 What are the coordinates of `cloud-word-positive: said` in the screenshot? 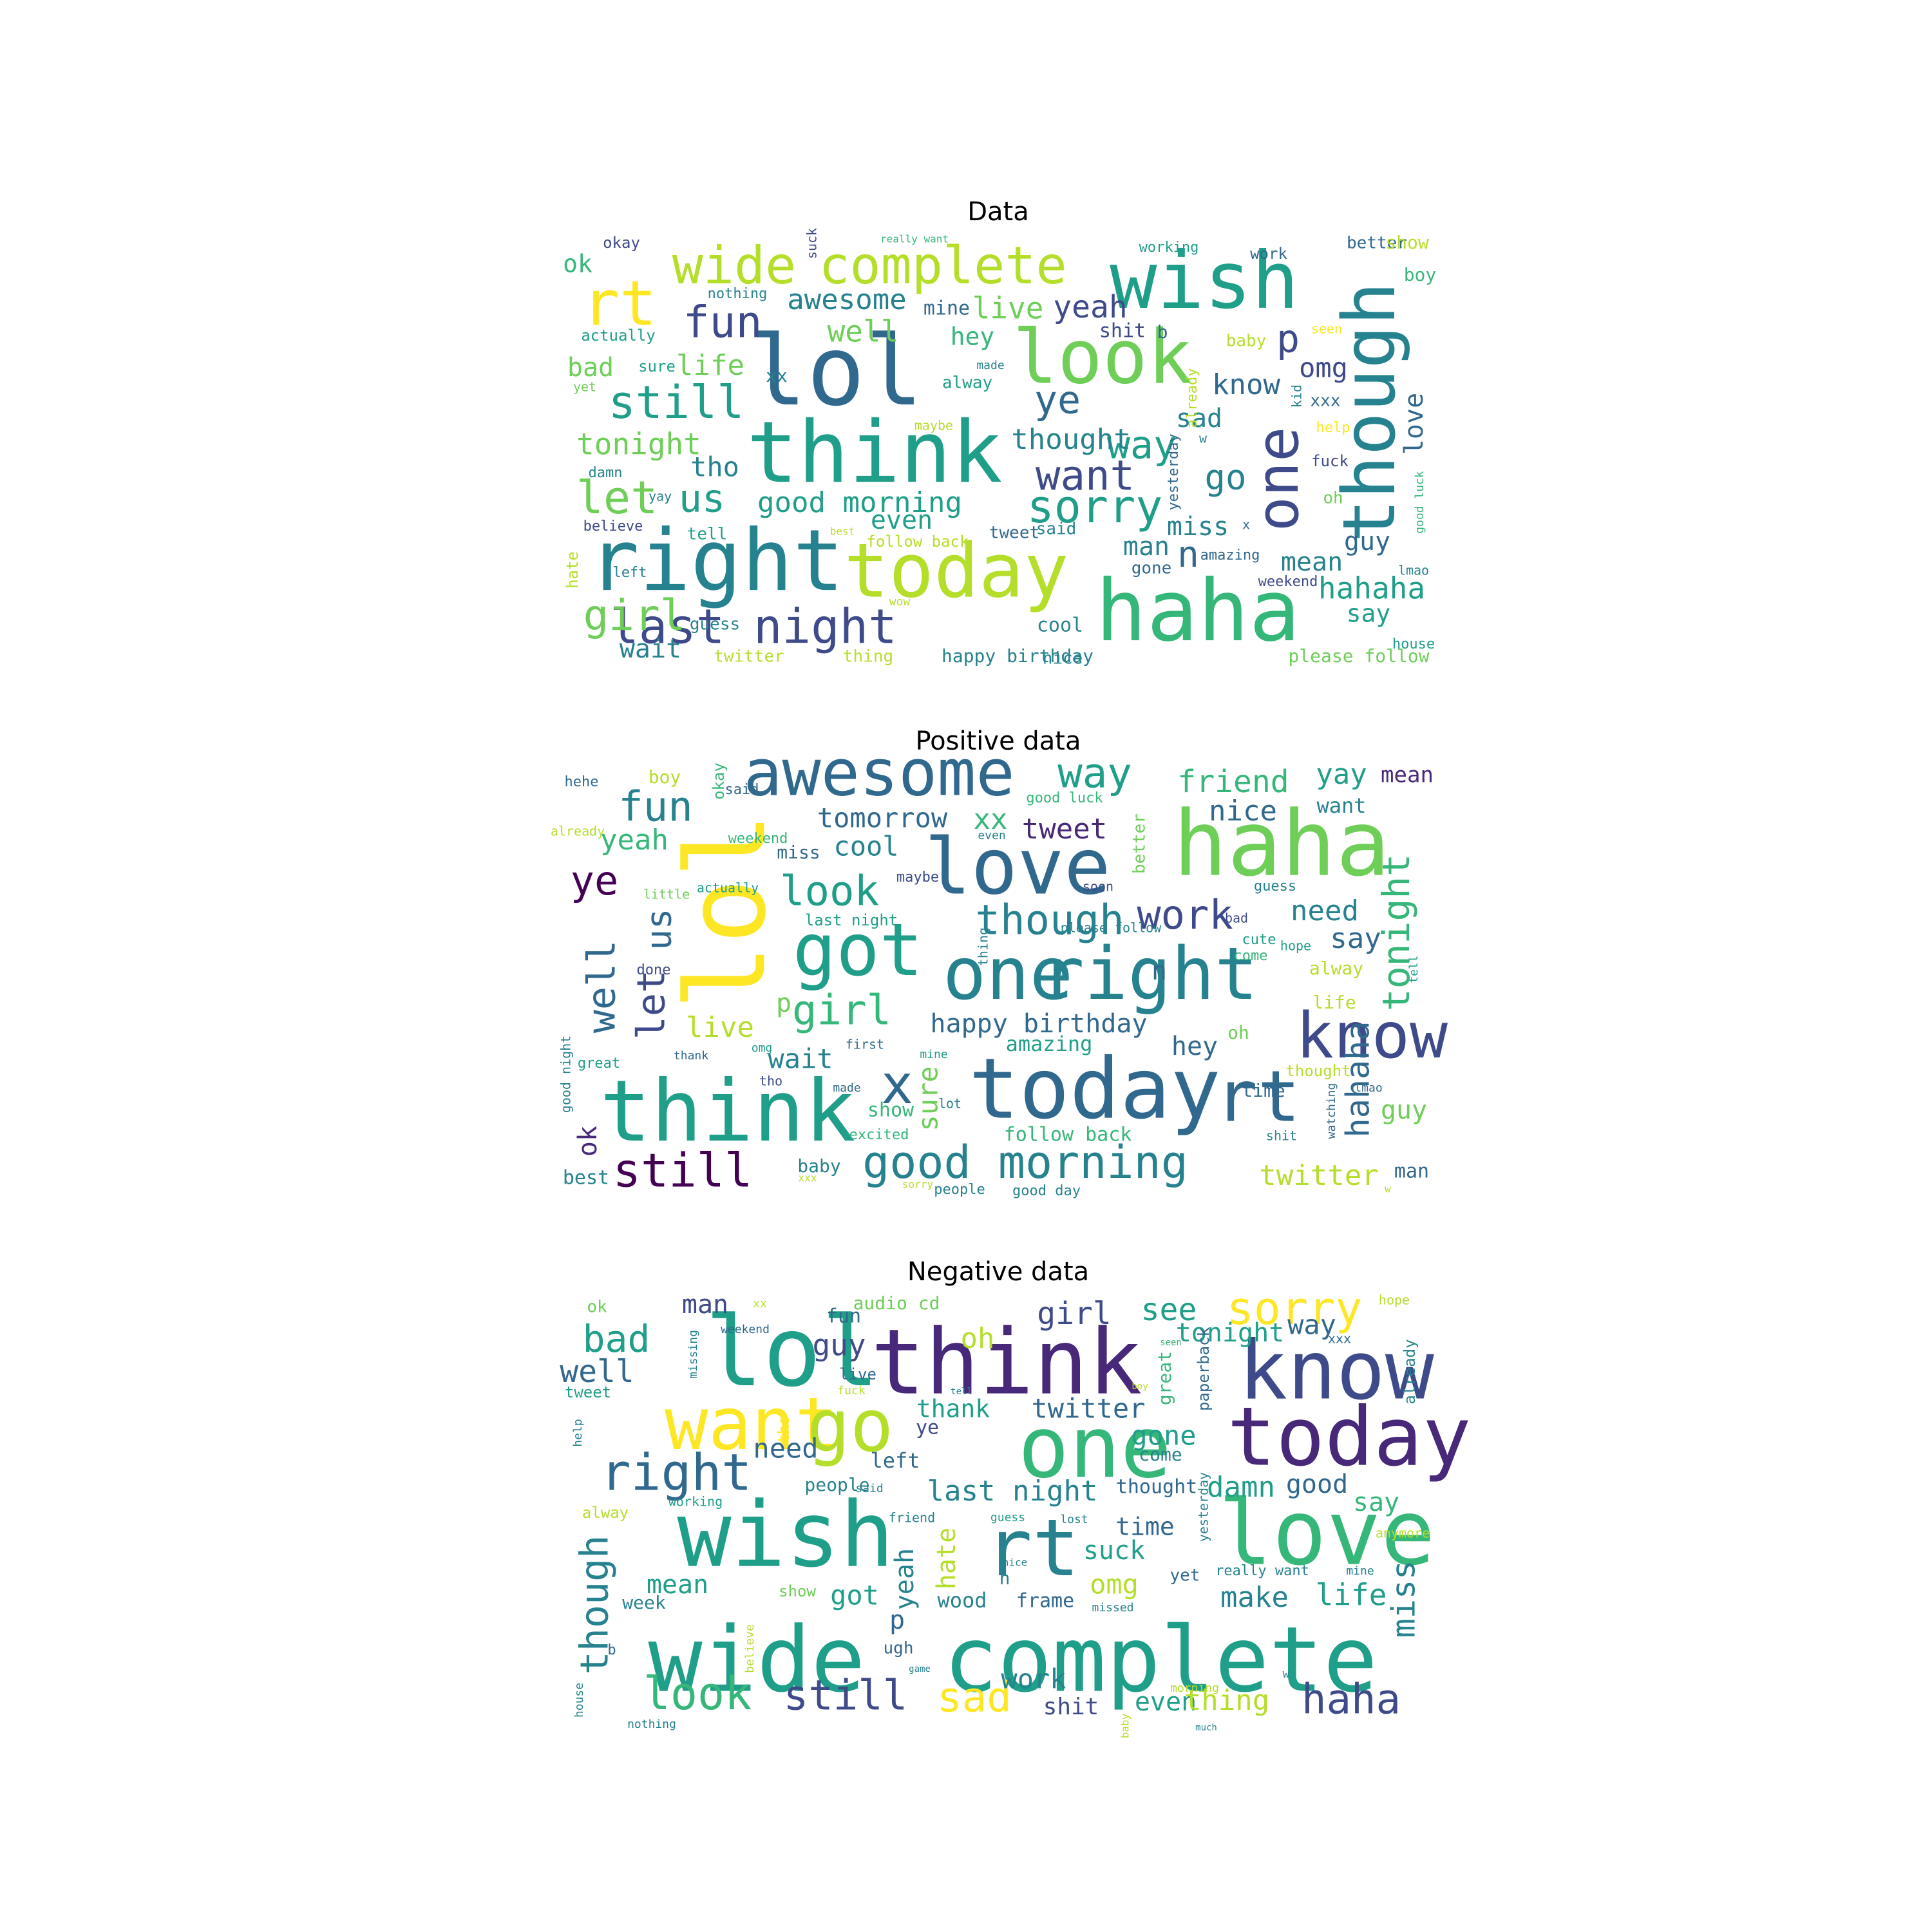 It's located at (742, 790).